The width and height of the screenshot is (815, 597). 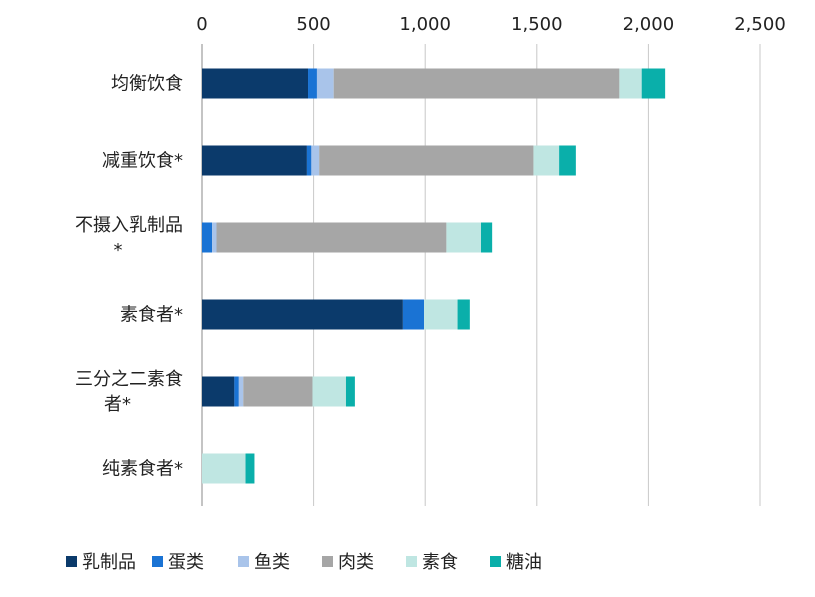 I want to click on legend-label: 糖油, so click(x=524, y=562).